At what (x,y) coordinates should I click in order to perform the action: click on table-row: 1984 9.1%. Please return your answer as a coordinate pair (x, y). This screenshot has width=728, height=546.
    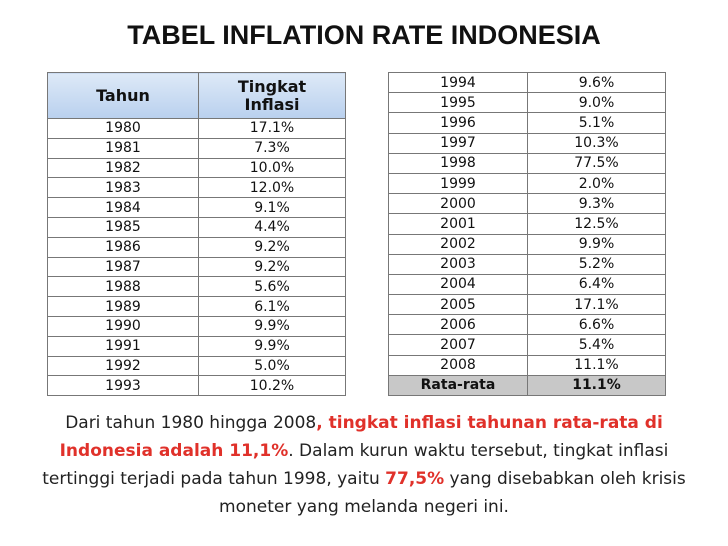
    Looking at the image, I should click on (196, 207).